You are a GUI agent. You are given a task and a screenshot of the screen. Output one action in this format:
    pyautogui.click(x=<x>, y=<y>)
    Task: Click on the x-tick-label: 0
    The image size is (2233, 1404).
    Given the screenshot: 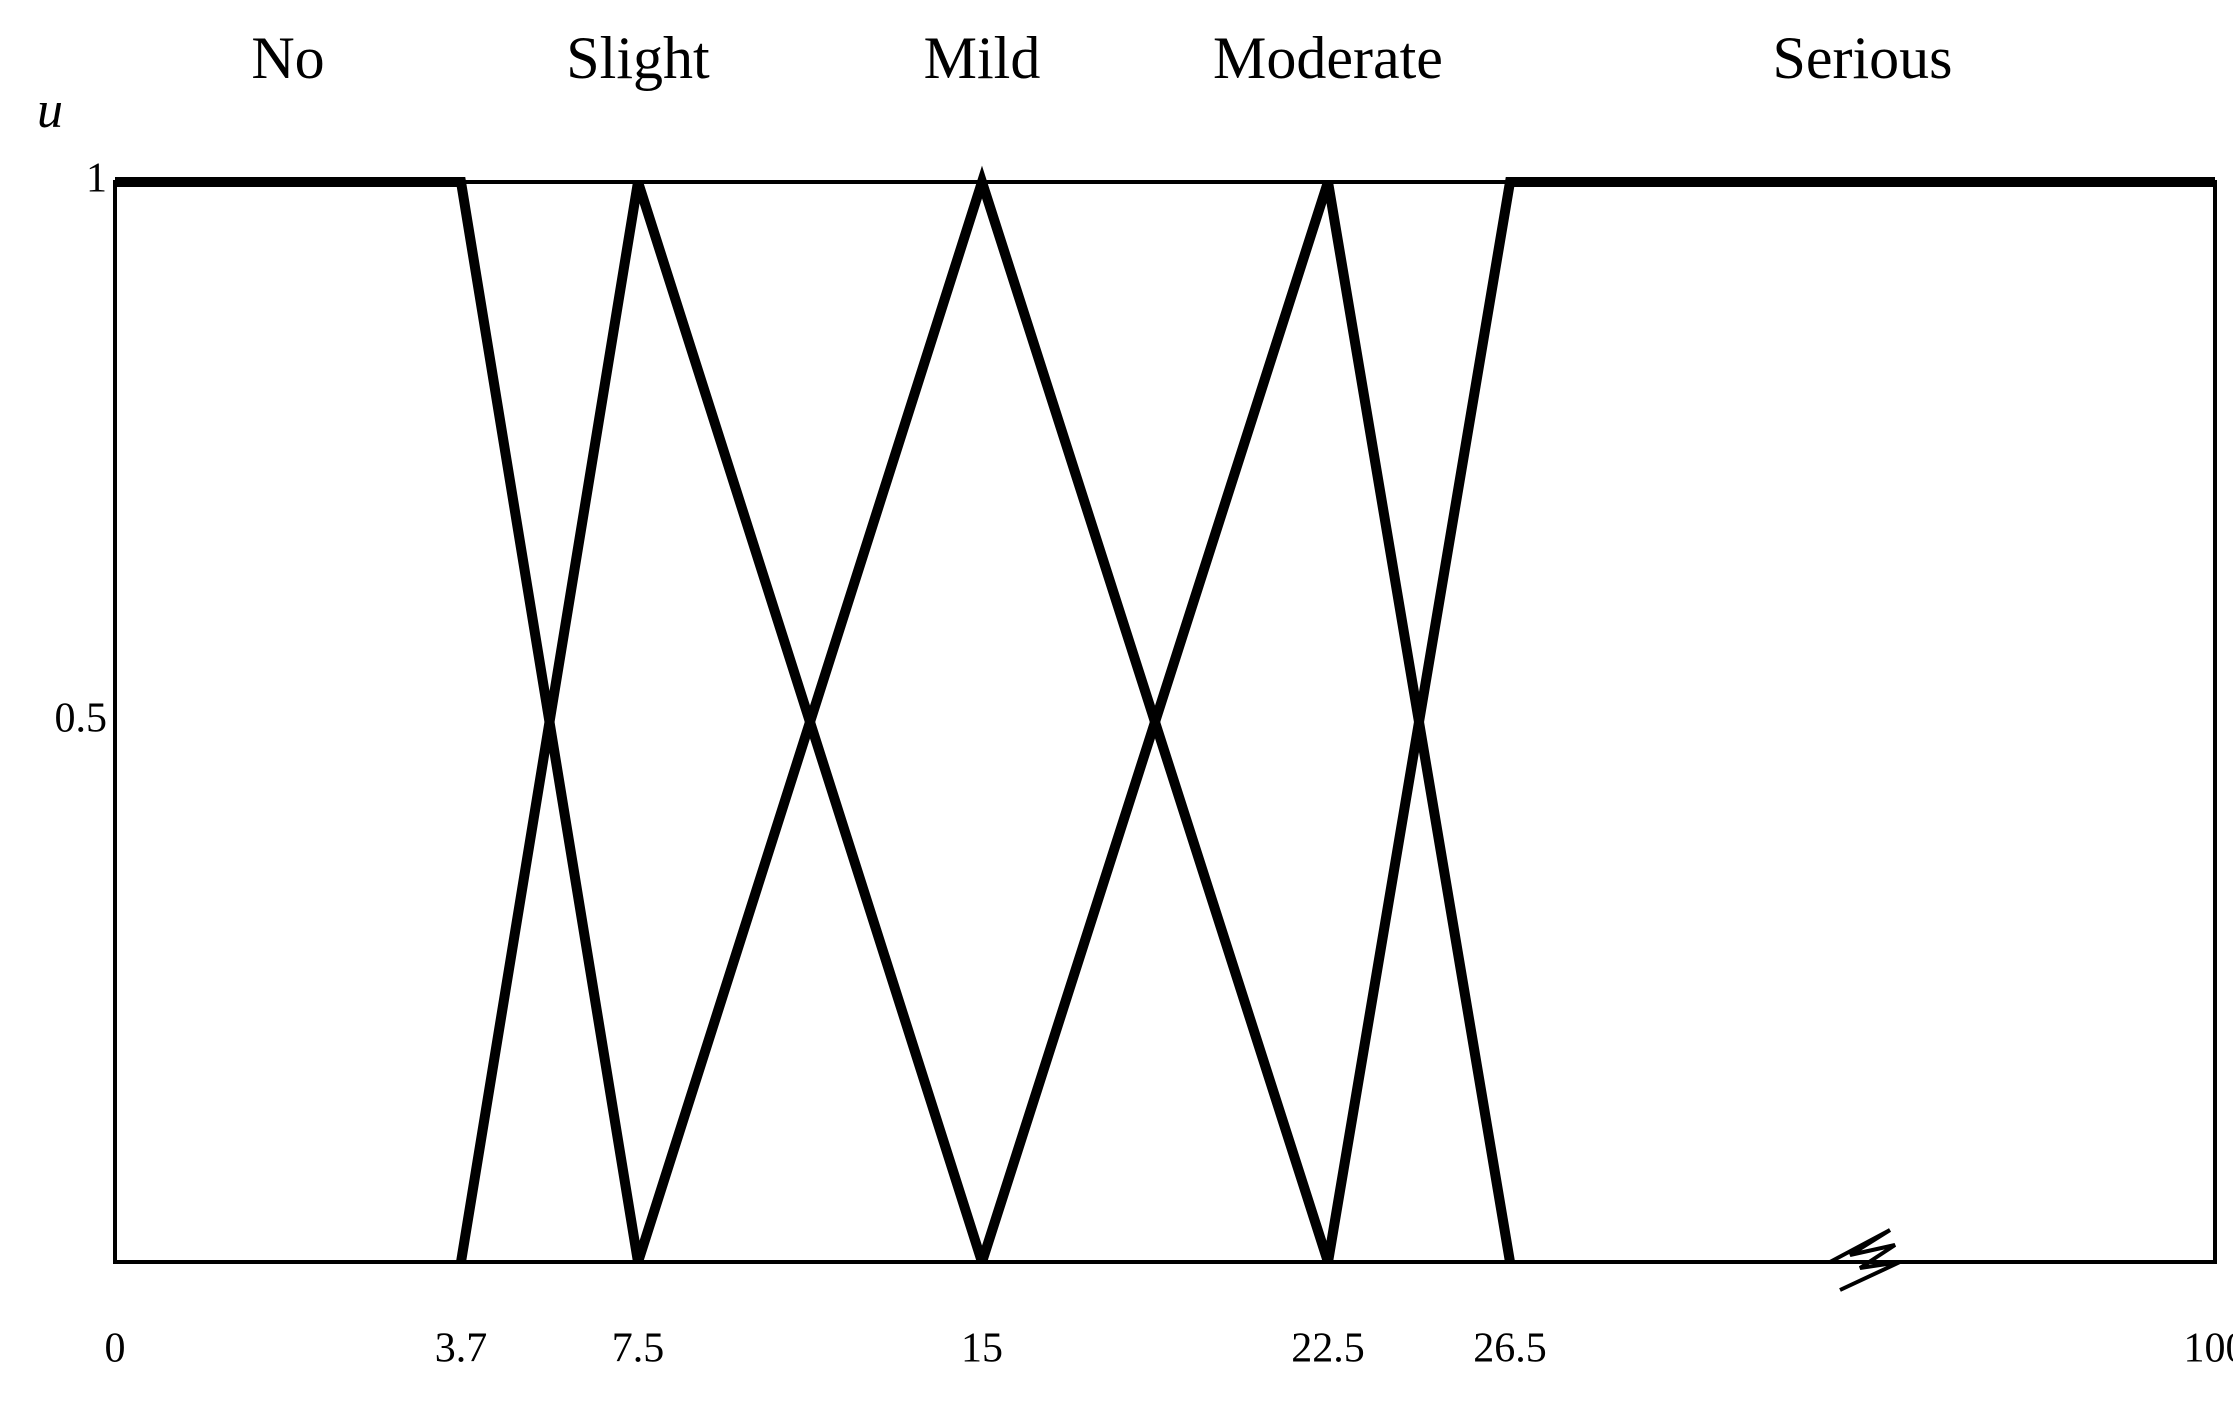 What is the action you would take?
    pyautogui.click(x=115, y=1349)
    